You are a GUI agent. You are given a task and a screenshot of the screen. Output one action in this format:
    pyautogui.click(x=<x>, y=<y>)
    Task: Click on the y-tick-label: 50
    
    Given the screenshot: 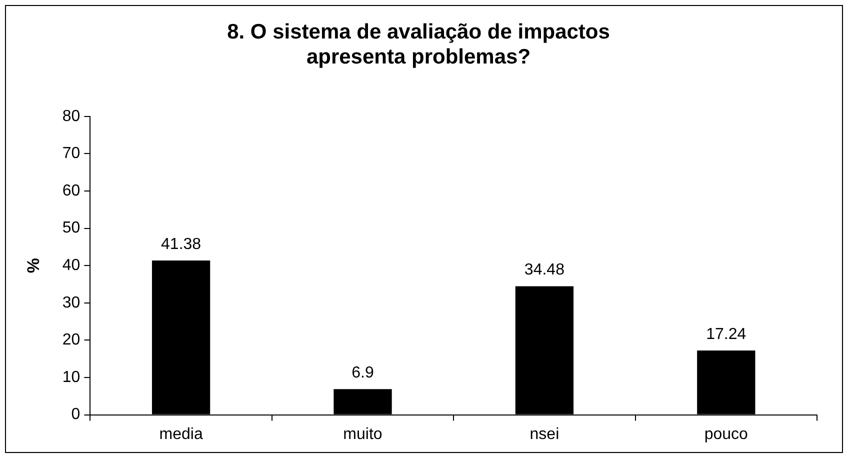 What is the action you would take?
    pyautogui.click(x=71, y=228)
    